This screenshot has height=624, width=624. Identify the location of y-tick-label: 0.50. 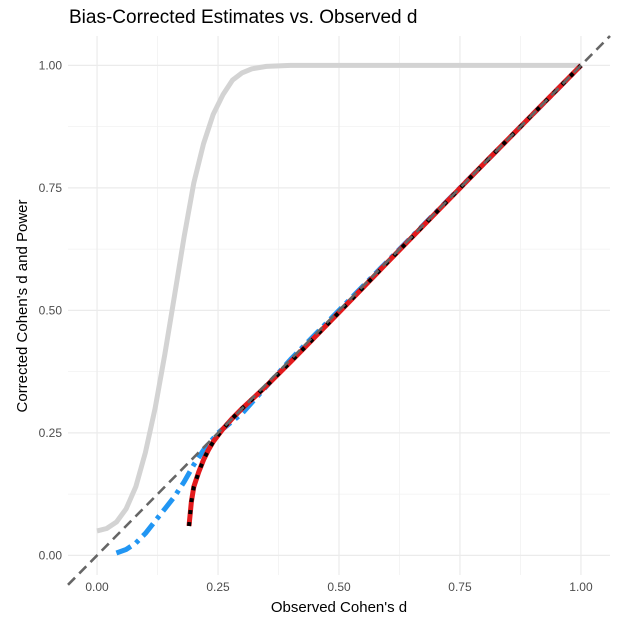
(51, 310).